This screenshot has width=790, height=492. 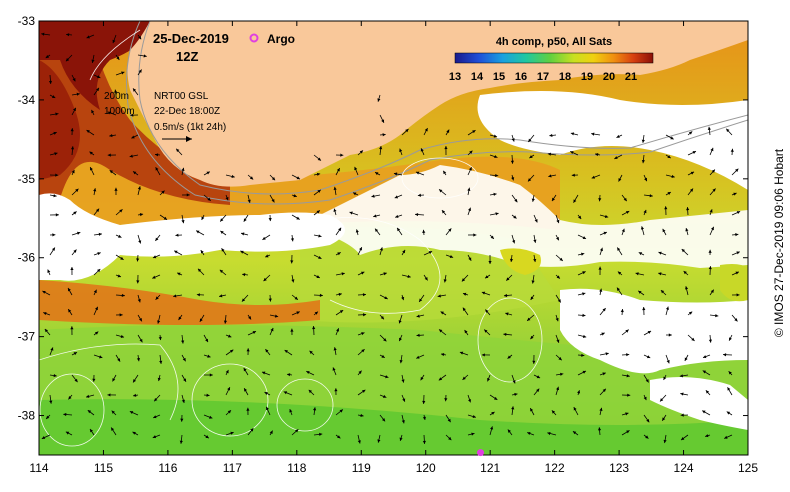 What do you see at coordinates (191, 38) in the screenshot?
I see `map-date: 25-Dec-2019` at bounding box center [191, 38].